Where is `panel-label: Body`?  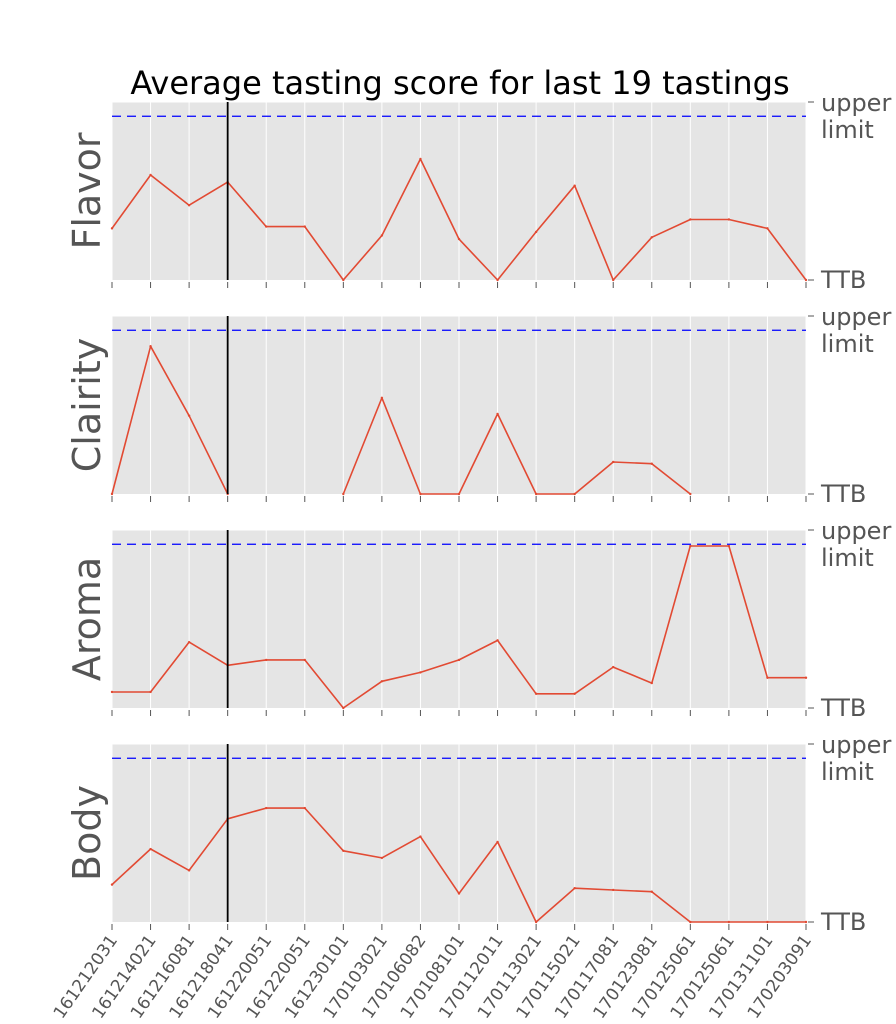 panel-label: Body is located at coordinates (87, 833).